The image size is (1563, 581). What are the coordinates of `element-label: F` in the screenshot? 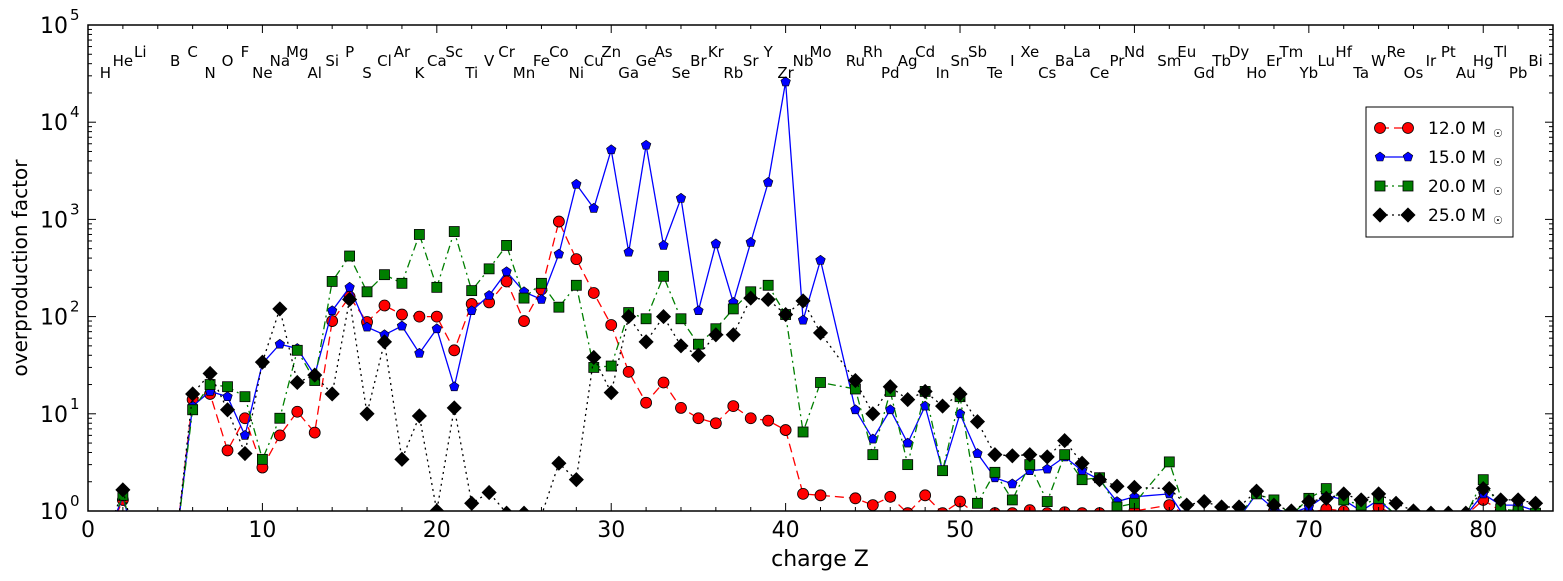 It's located at (245, 52).